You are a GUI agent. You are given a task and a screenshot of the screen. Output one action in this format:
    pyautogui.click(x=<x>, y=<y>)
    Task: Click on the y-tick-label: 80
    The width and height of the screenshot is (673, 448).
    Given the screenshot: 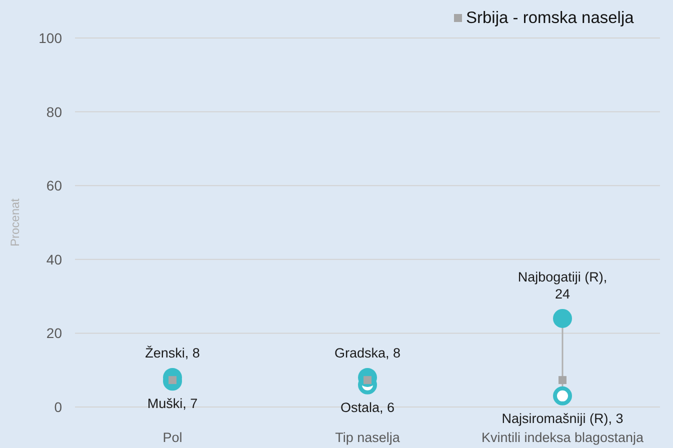 What is the action you would take?
    pyautogui.click(x=54, y=112)
    